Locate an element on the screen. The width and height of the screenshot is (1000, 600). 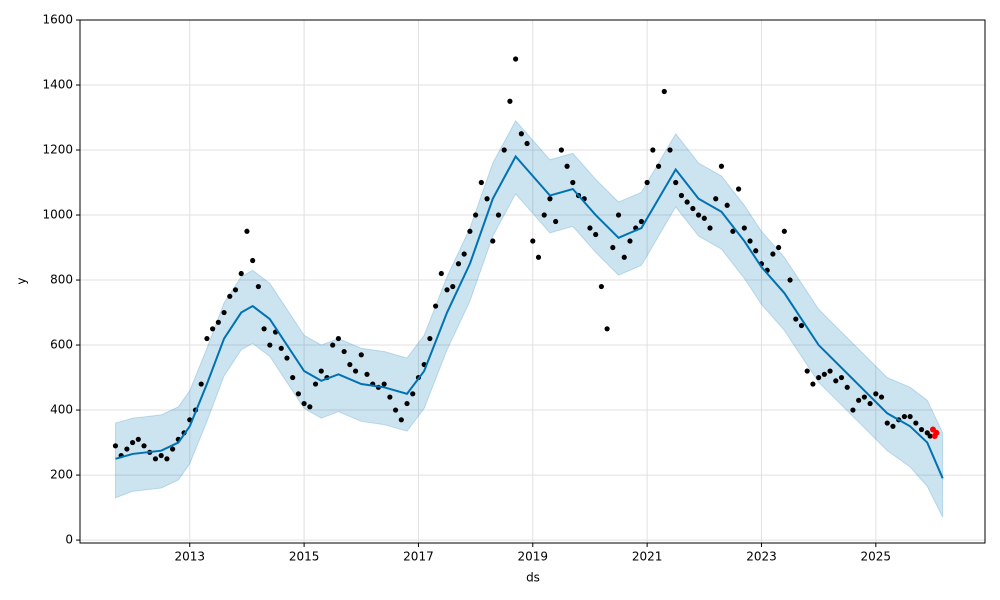
y-tick-label: 1400 is located at coordinates (57, 85).